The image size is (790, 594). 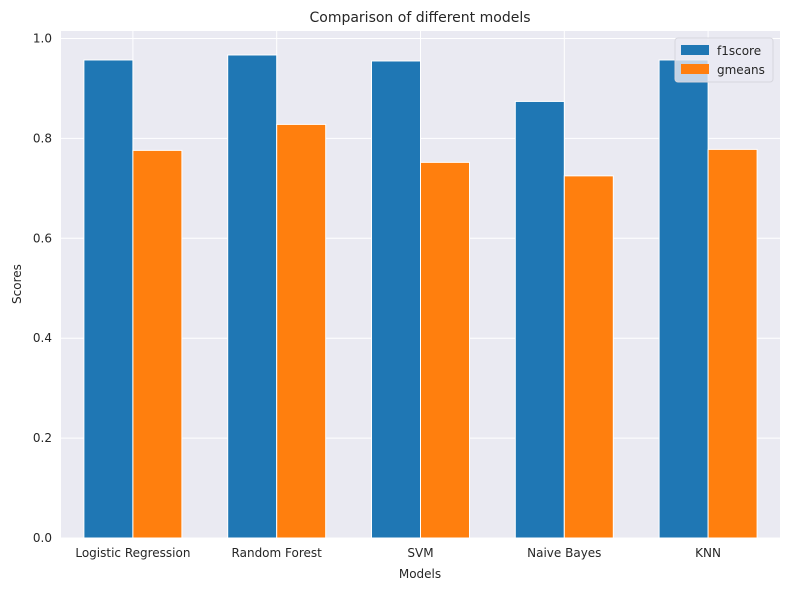 I want to click on y-tick-label: 0.8, so click(x=42, y=138).